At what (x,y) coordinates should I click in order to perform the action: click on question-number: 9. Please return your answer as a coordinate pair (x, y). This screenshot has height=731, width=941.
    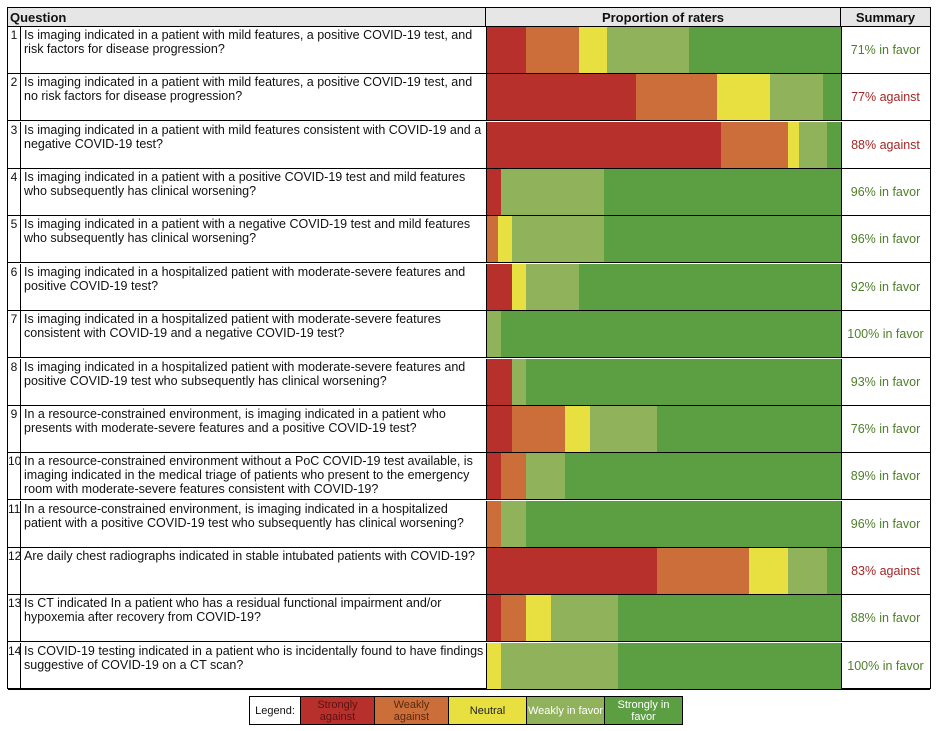
    Looking at the image, I should click on (14, 428).